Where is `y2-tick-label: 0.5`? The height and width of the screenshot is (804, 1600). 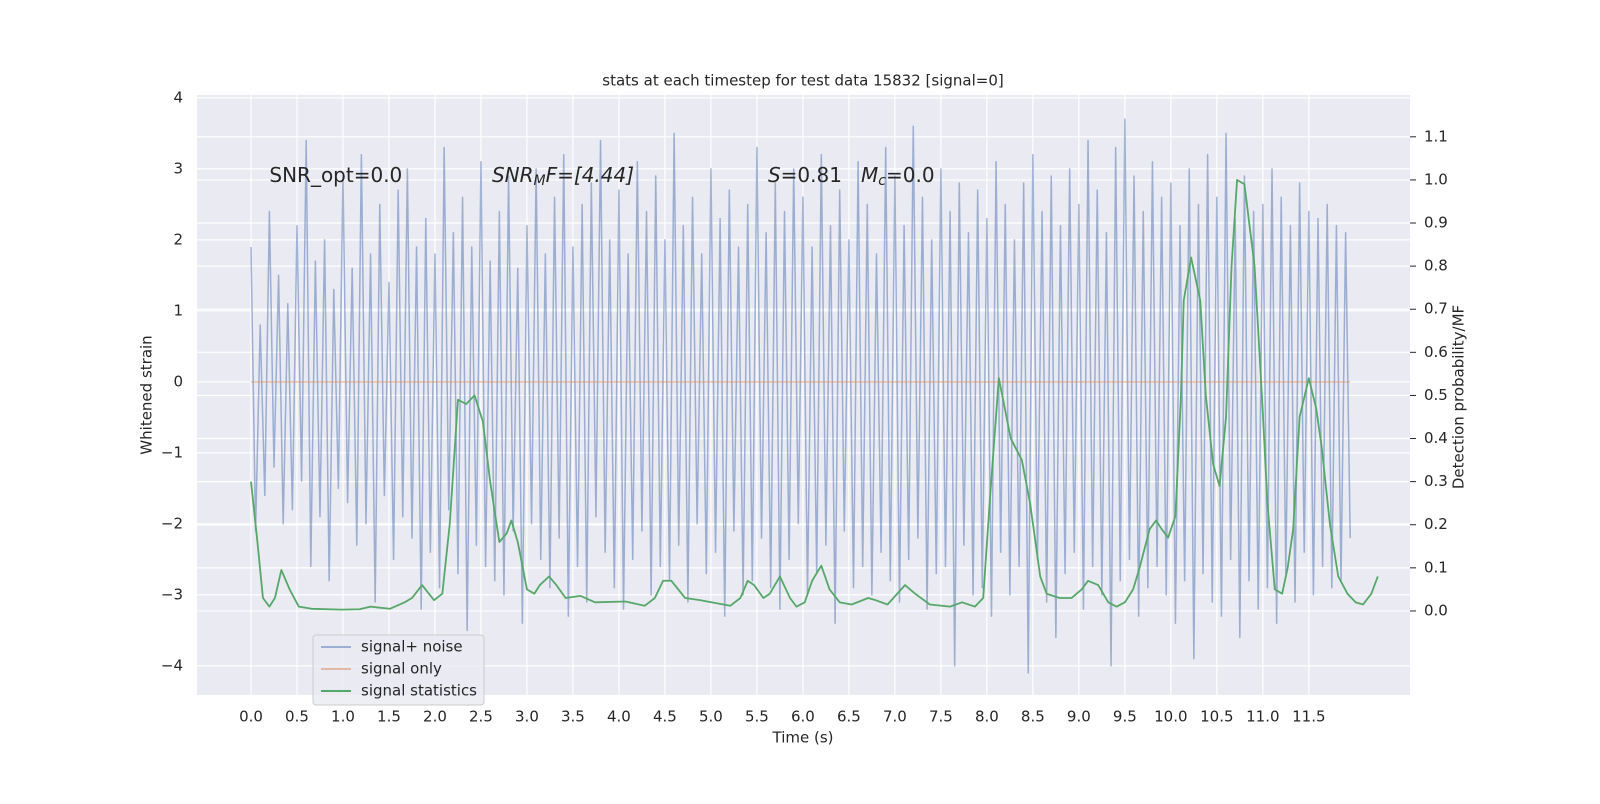 y2-tick-label: 0.5 is located at coordinates (1436, 395).